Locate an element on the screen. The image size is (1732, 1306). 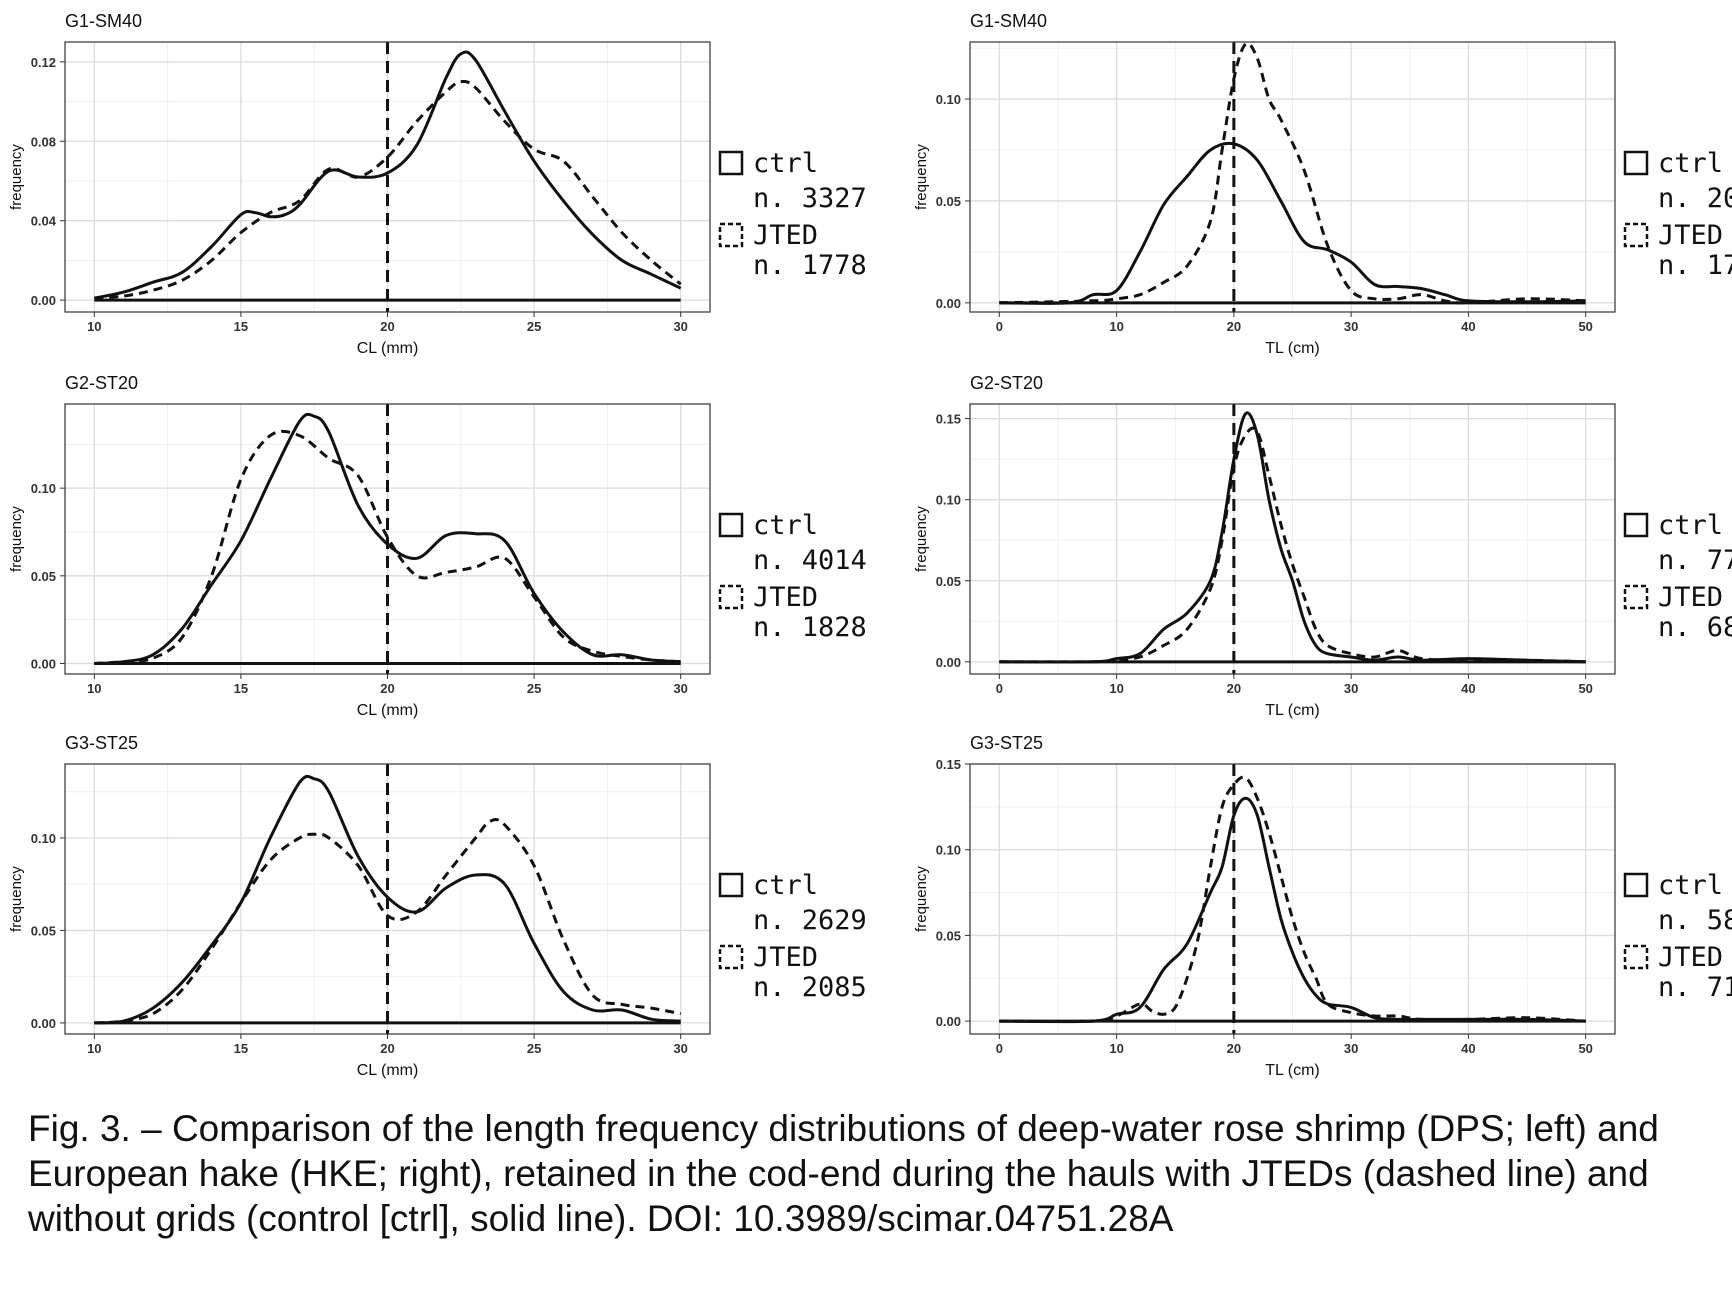
y-tick-label: 0.08 is located at coordinates (43, 141).